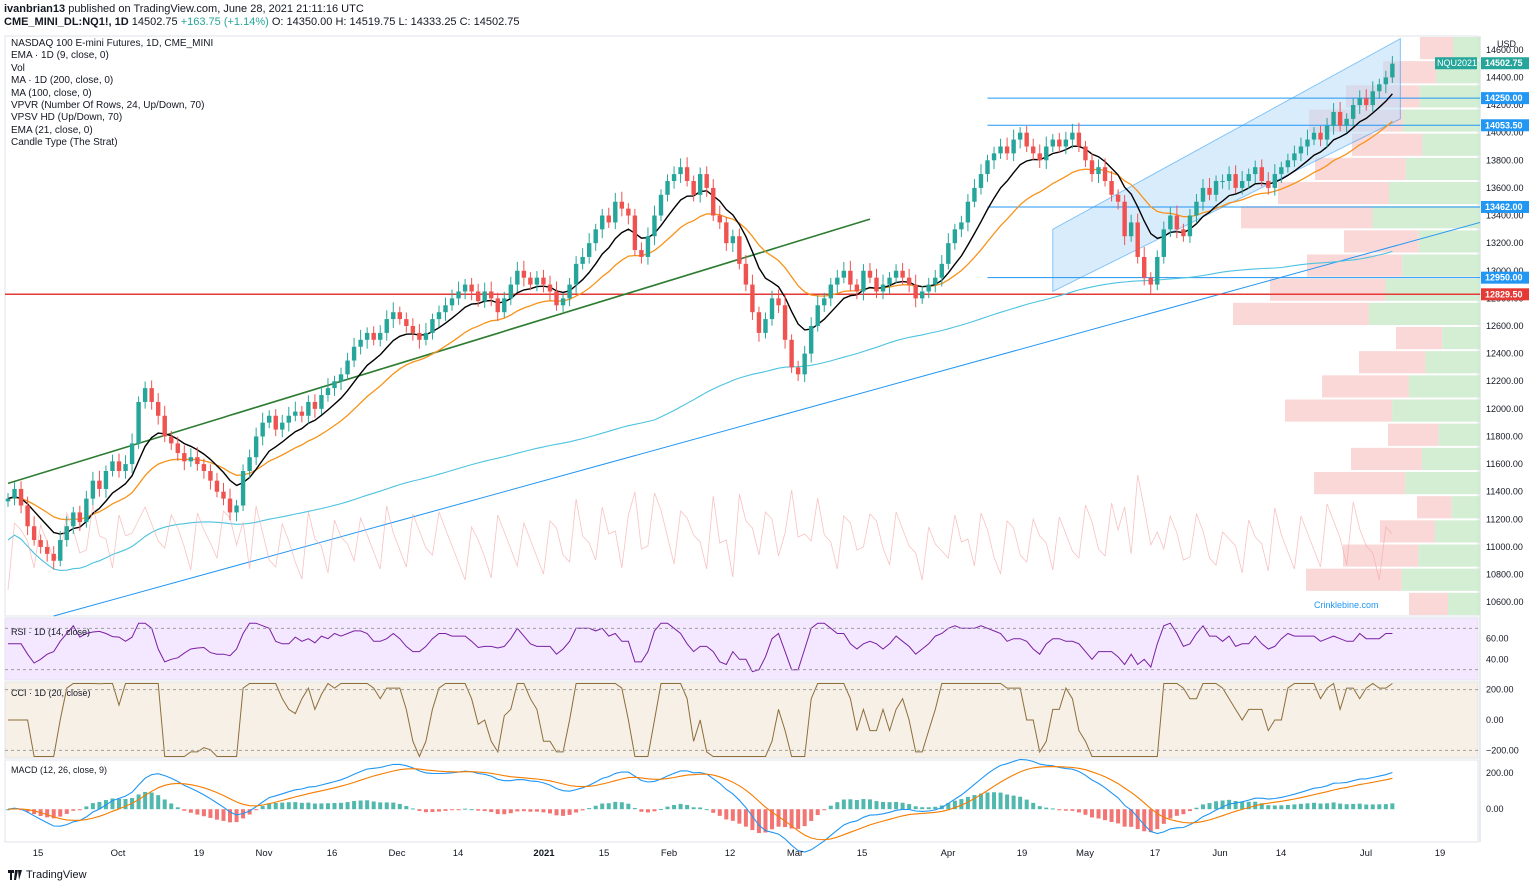 The width and height of the screenshot is (1536, 889). Describe the element at coordinates (1505, 188) in the screenshot. I see `price-tick-label: 13600.00` at that location.